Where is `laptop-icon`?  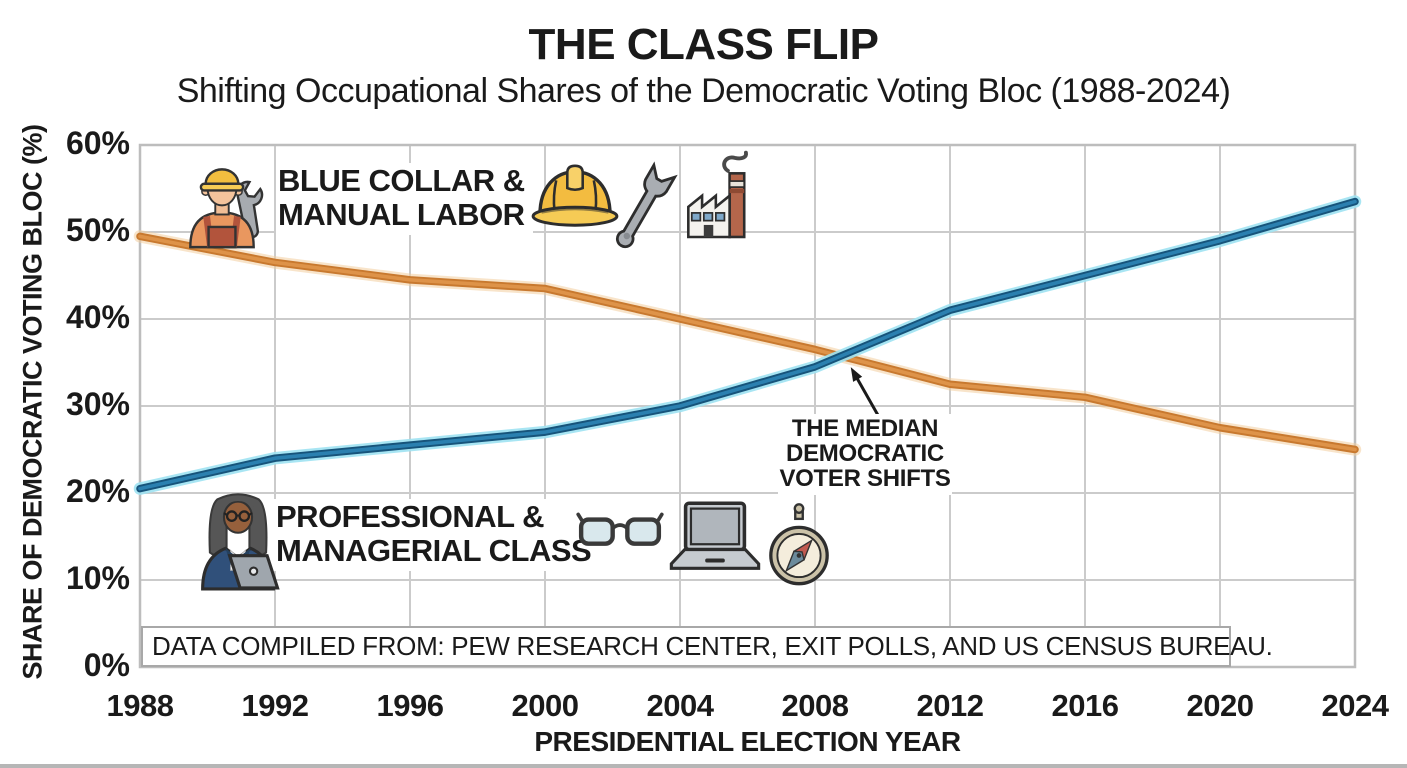
laptop-icon is located at coordinates (715, 535).